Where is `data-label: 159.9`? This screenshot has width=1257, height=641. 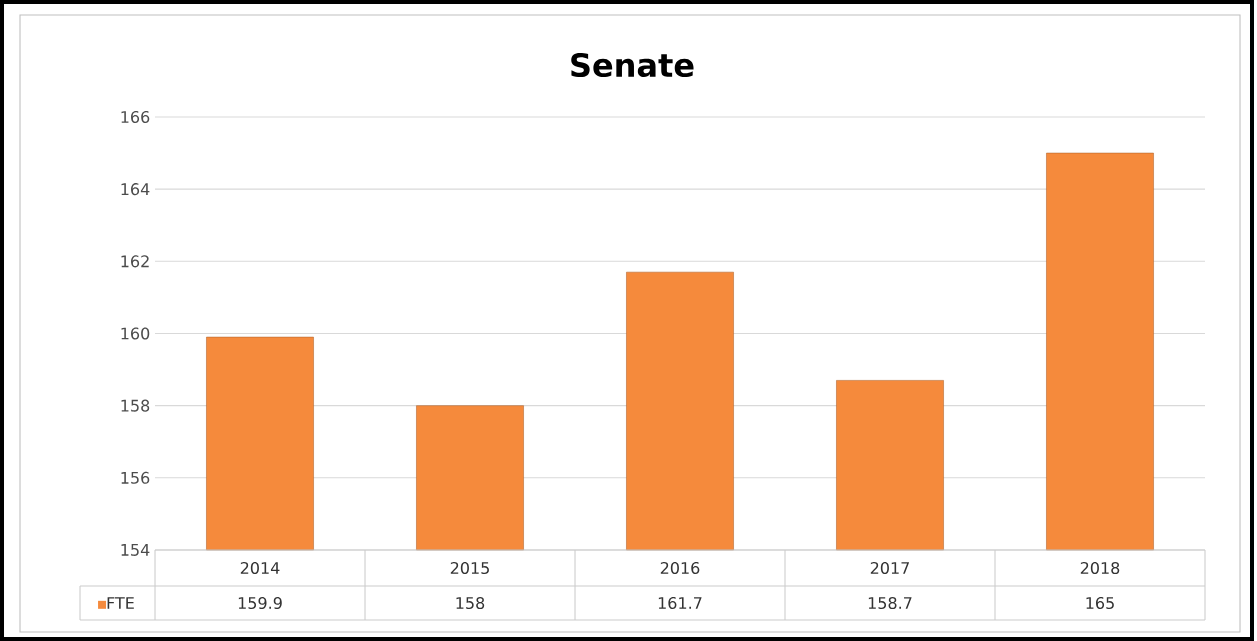
data-label: 159.9 is located at coordinates (260, 603).